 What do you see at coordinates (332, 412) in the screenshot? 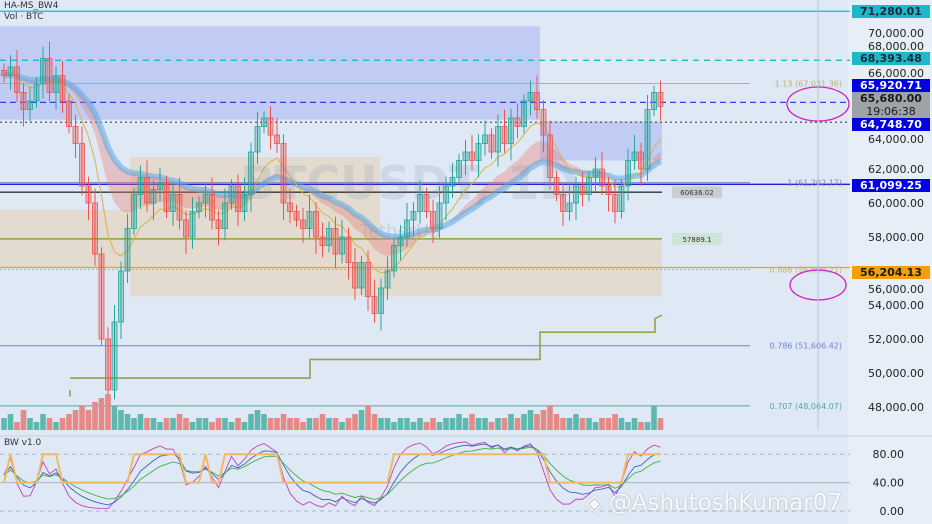
I see `volume-layer` at bounding box center [332, 412].